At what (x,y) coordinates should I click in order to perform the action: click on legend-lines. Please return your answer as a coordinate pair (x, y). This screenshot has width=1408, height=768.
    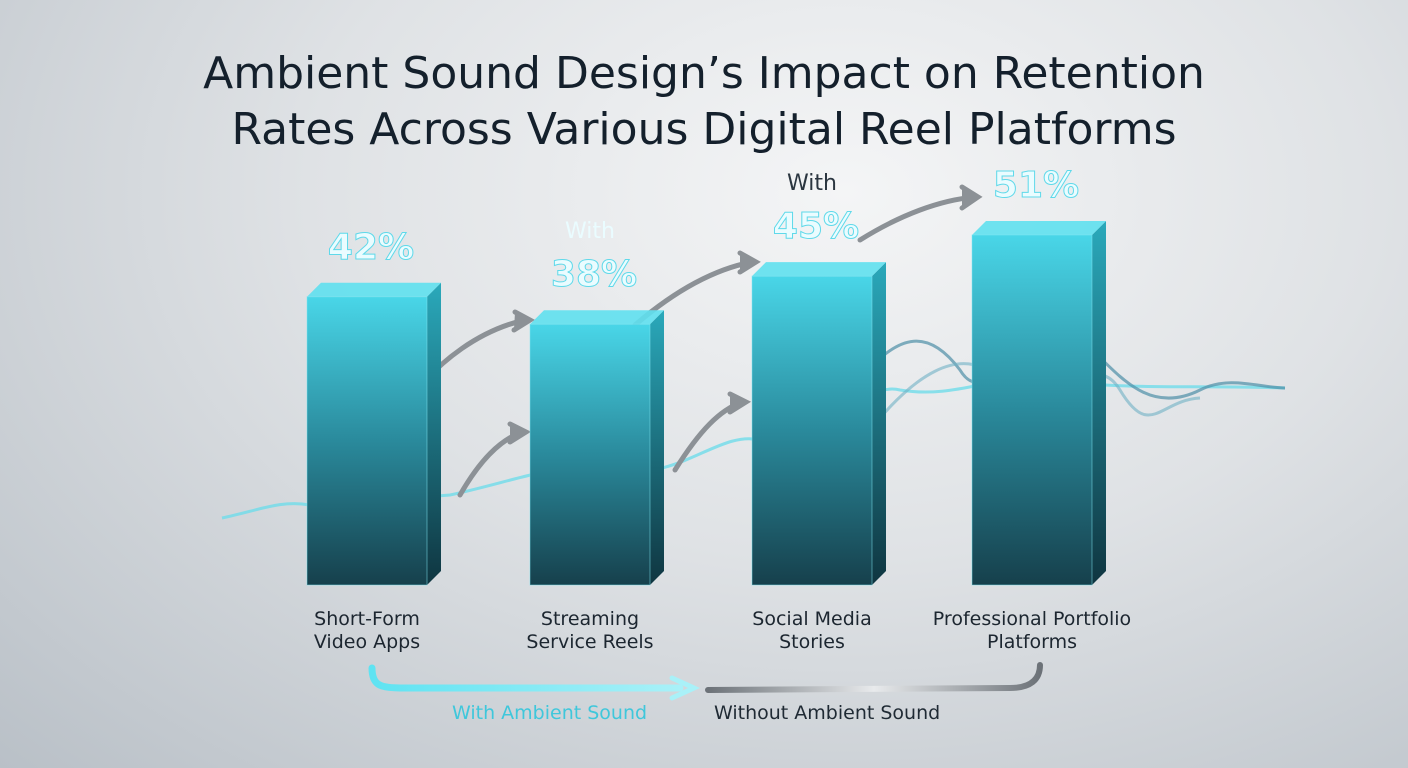
    Looking at the image, I should click on (705, 681).